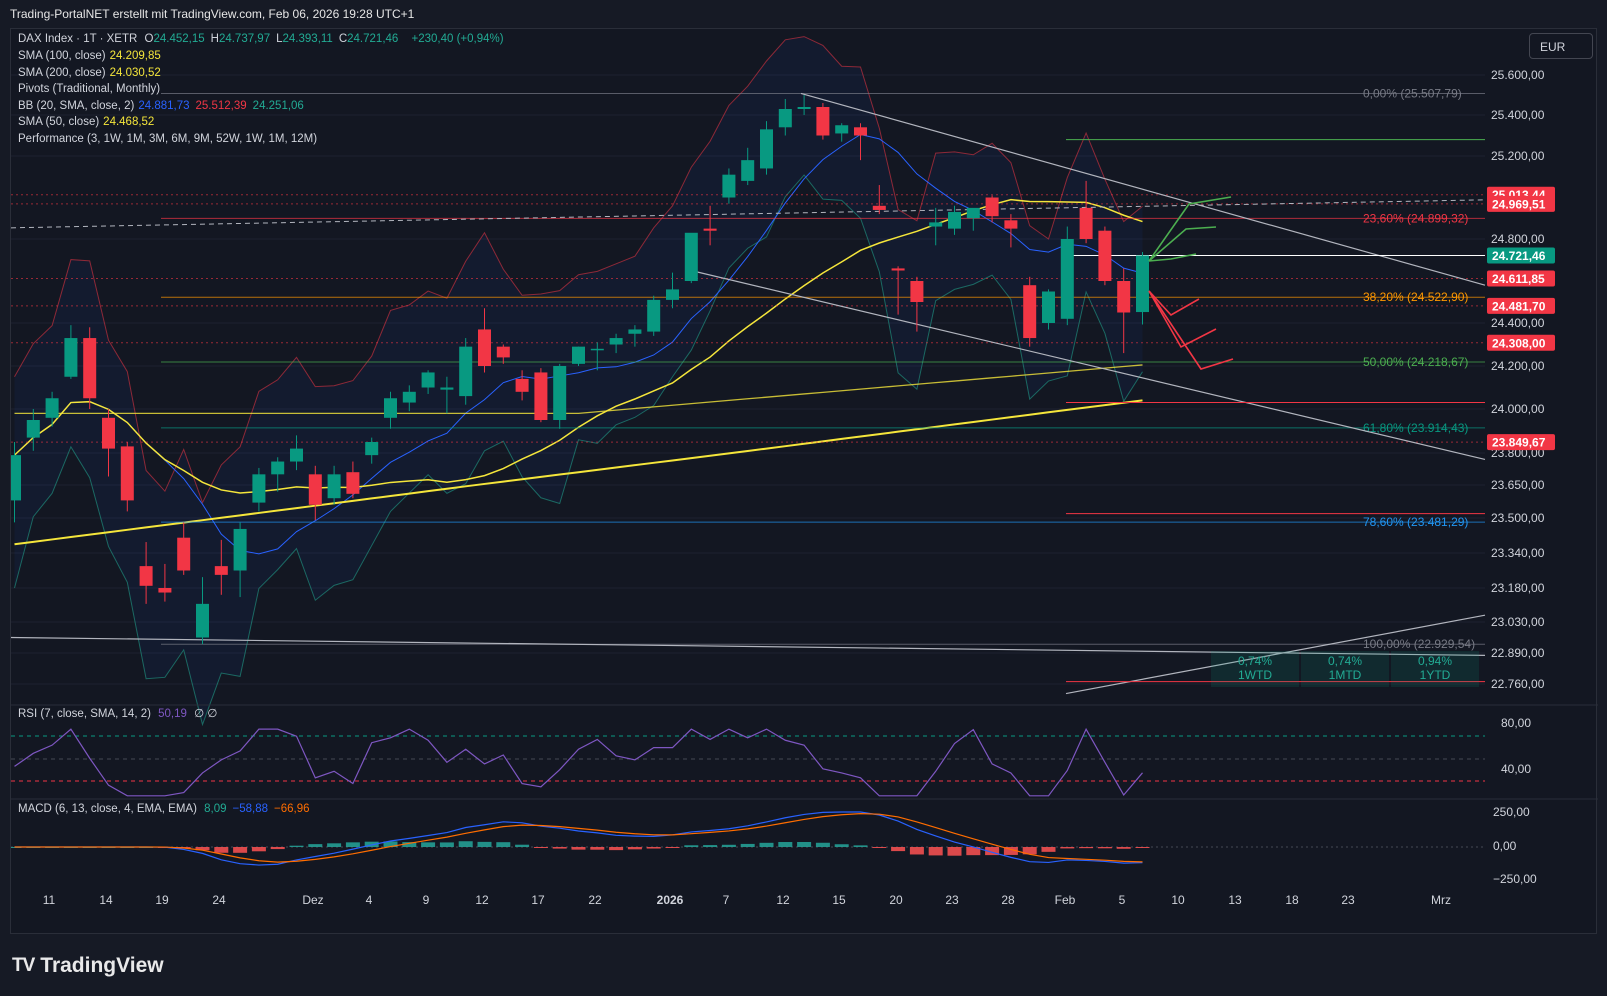 The height and width of the screenshot is (996, 1607). I want to click on dashed-trend-line, so click(748, 214).